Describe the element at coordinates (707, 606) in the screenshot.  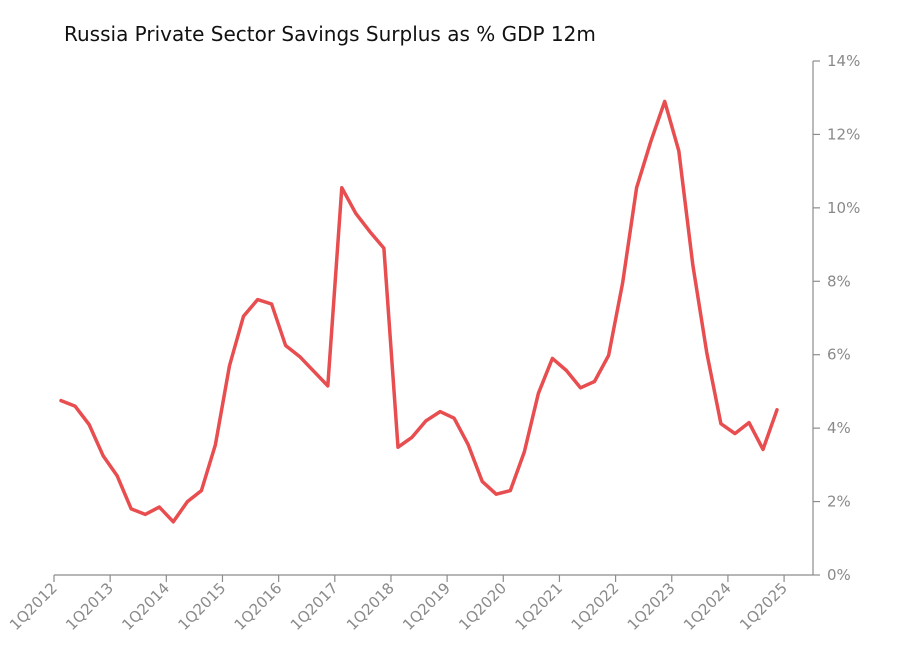
I see `x-tick-label: 1Q2024` at that location.